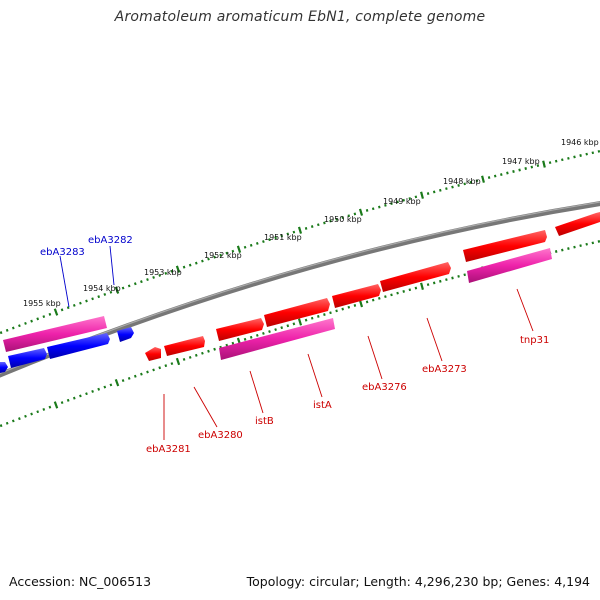 Image resolution: width=600 pixels, height=600 pixels. What do you see at coordinates (168, 449) in the screenshot?
I see `gene-label-ebA3281: ebA3281` at bounding box center [168, 449].